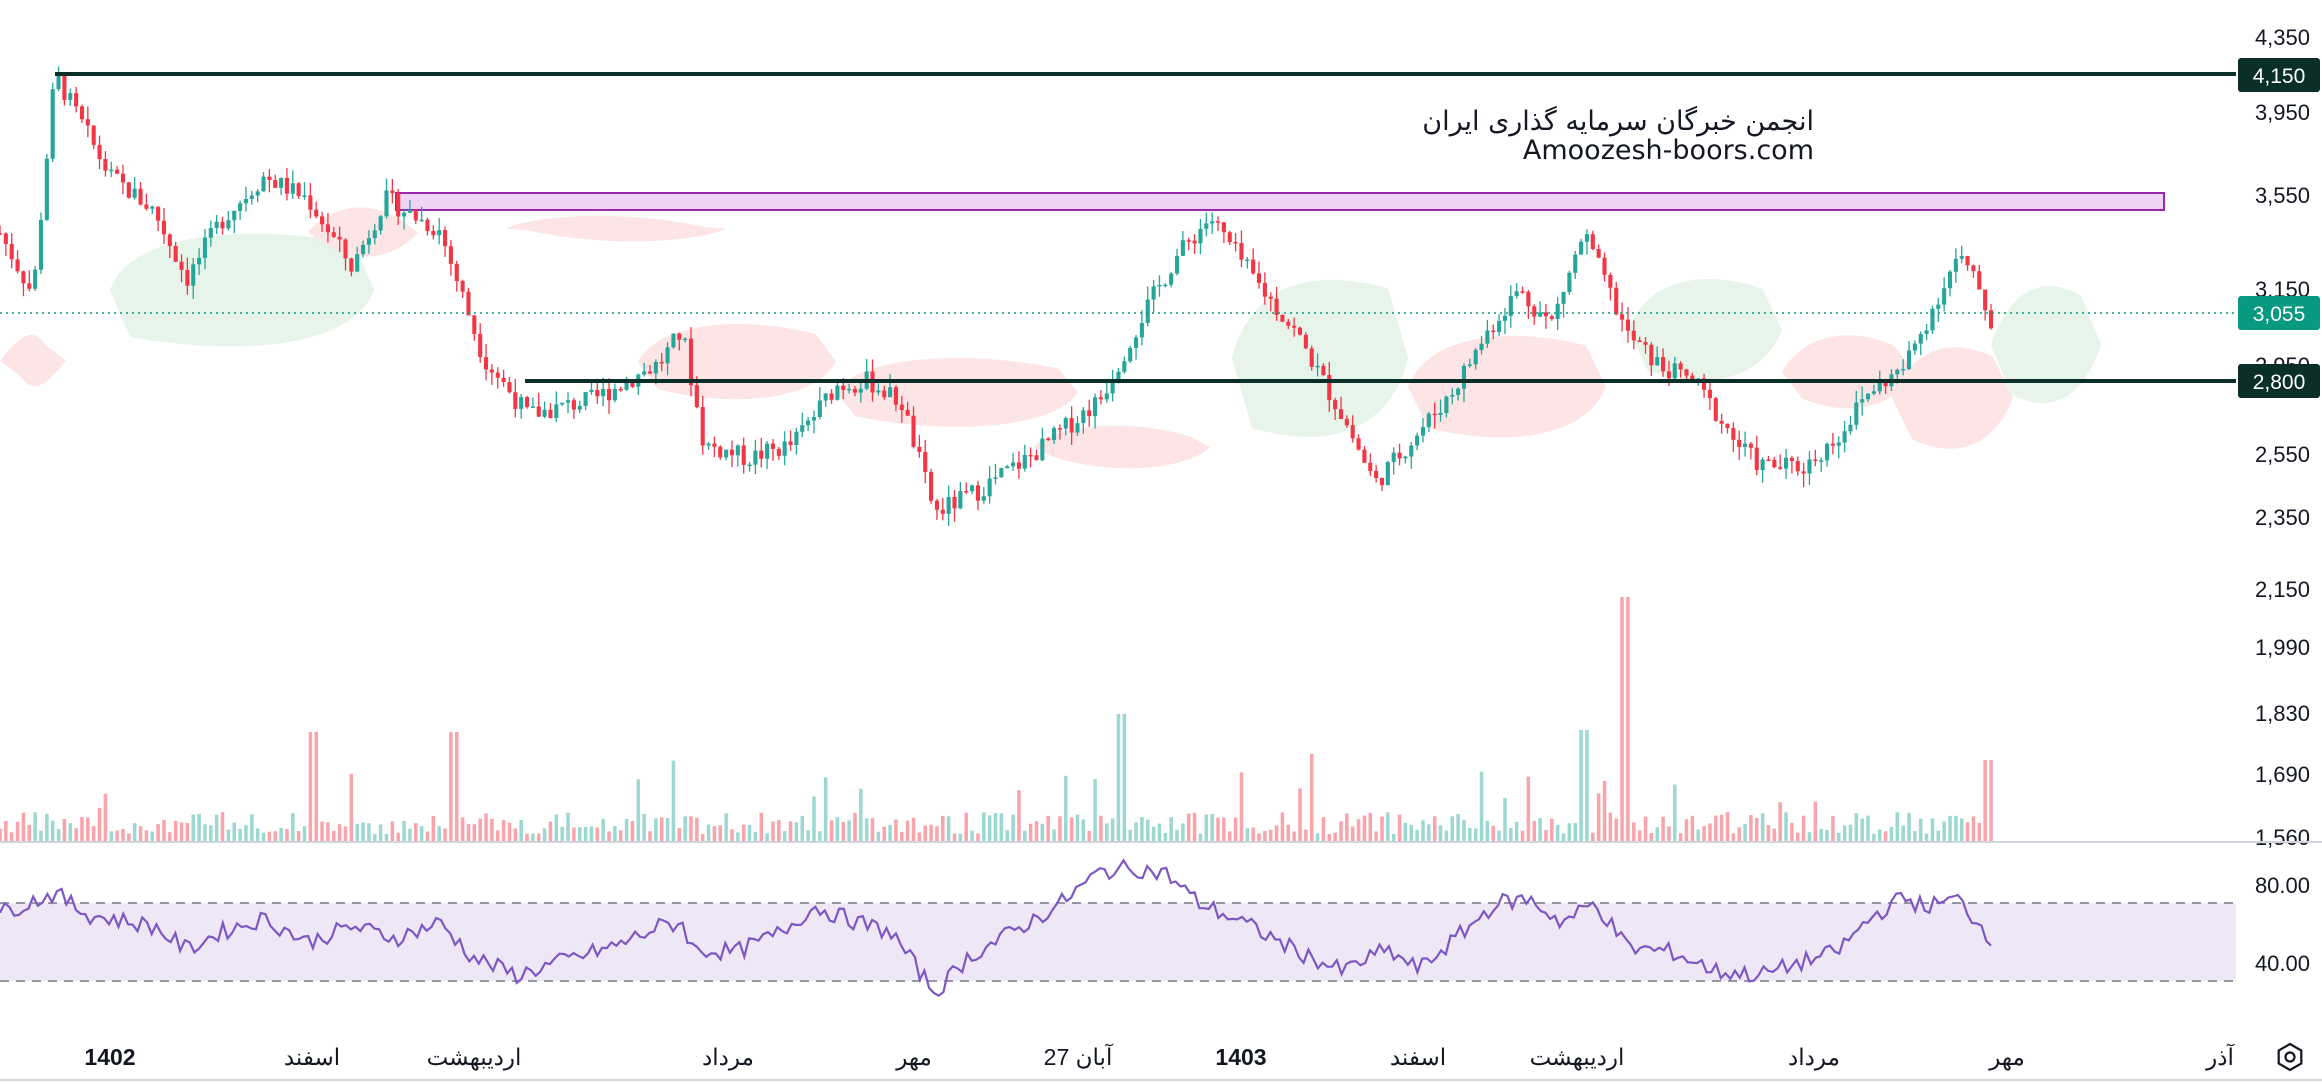 Image resolution: width=2322 pixels, height=1086 pixels. Describe the element at coordinates (1280, 201) in the screenshot. I see `resistance-zone` at that location.